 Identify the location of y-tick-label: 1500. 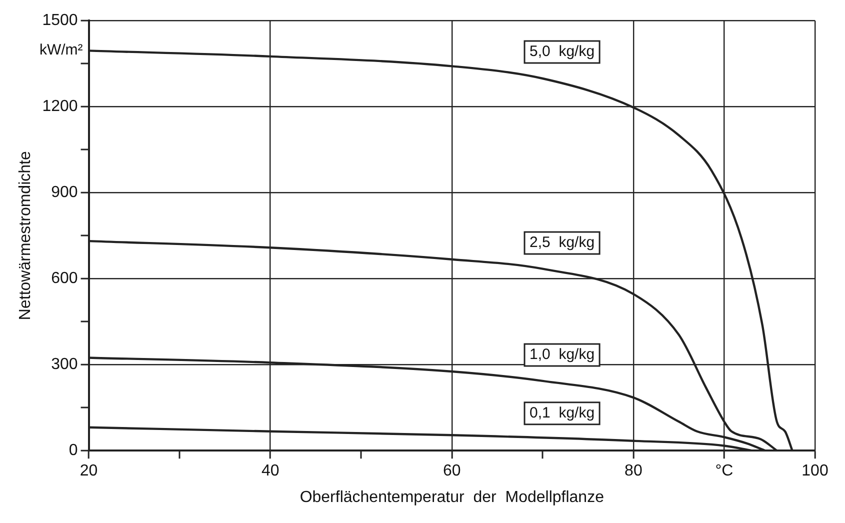
(60, 21).